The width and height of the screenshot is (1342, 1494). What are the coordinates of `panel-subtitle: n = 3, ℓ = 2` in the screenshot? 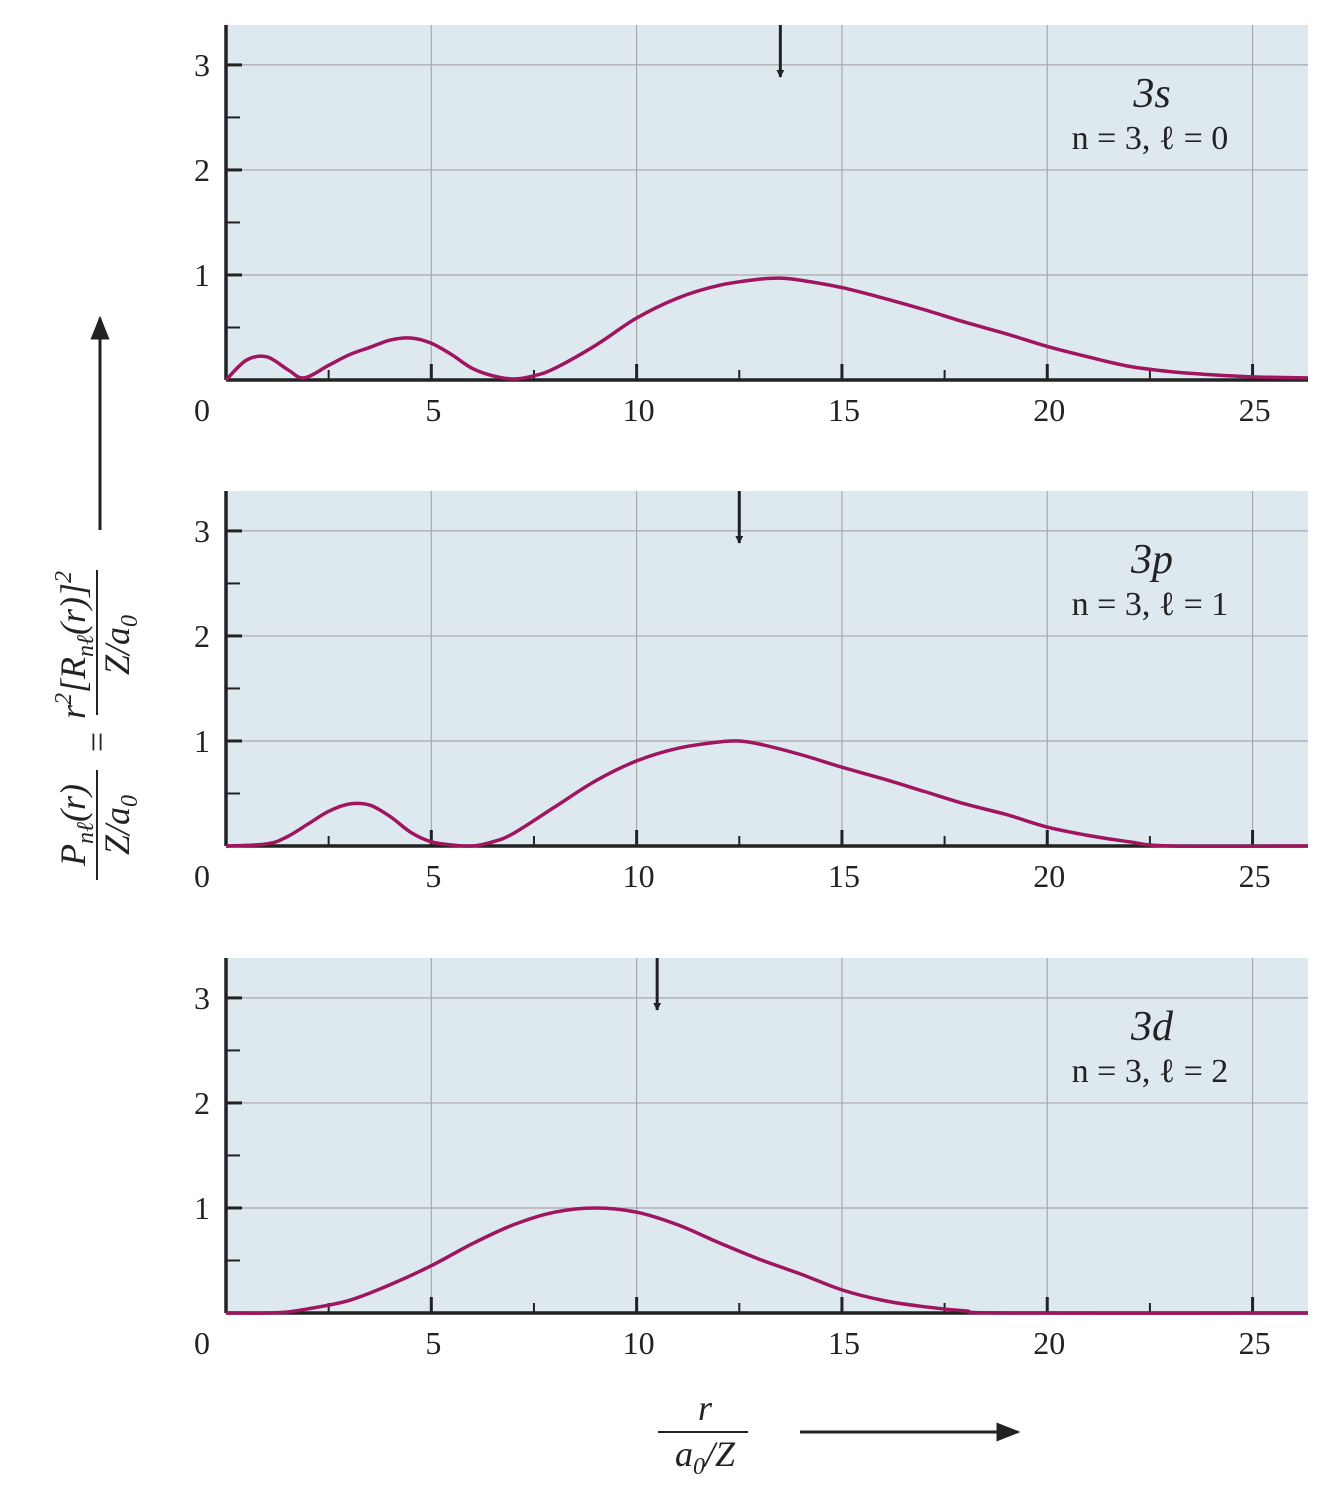 It's located at (1150, 1071).